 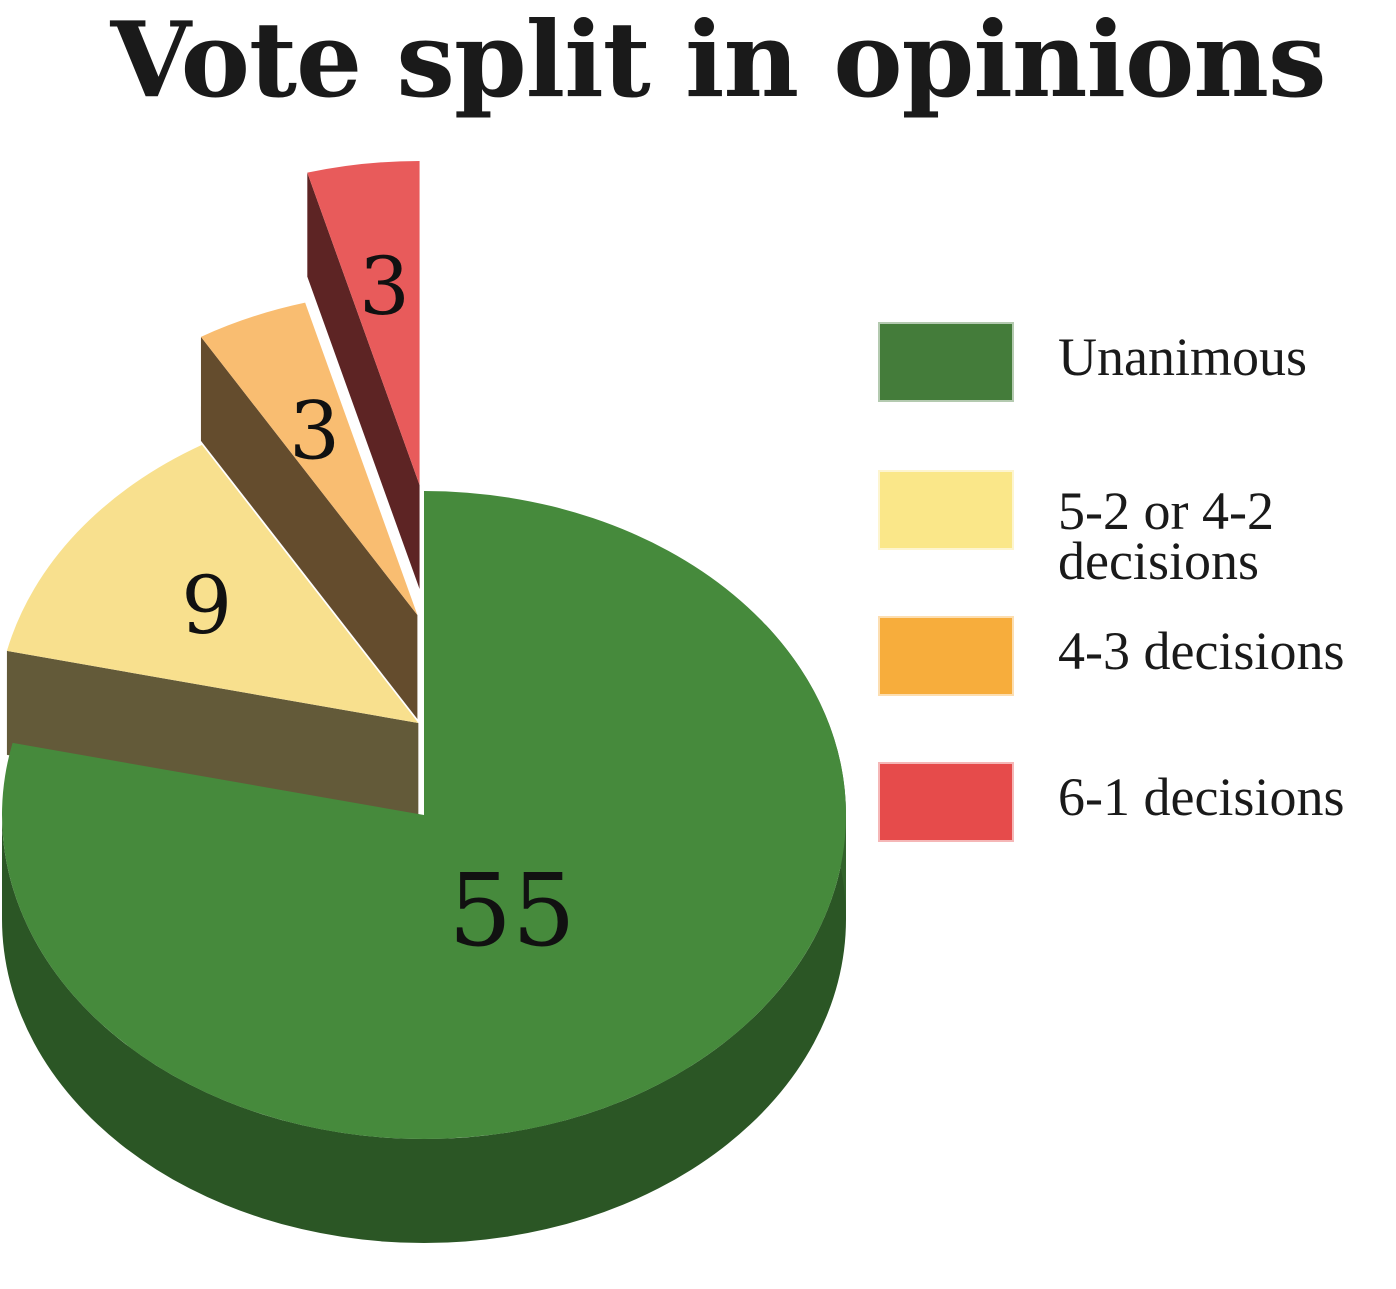 I want to click on legend-label: Unanimous, so click(x=1227, y=357).